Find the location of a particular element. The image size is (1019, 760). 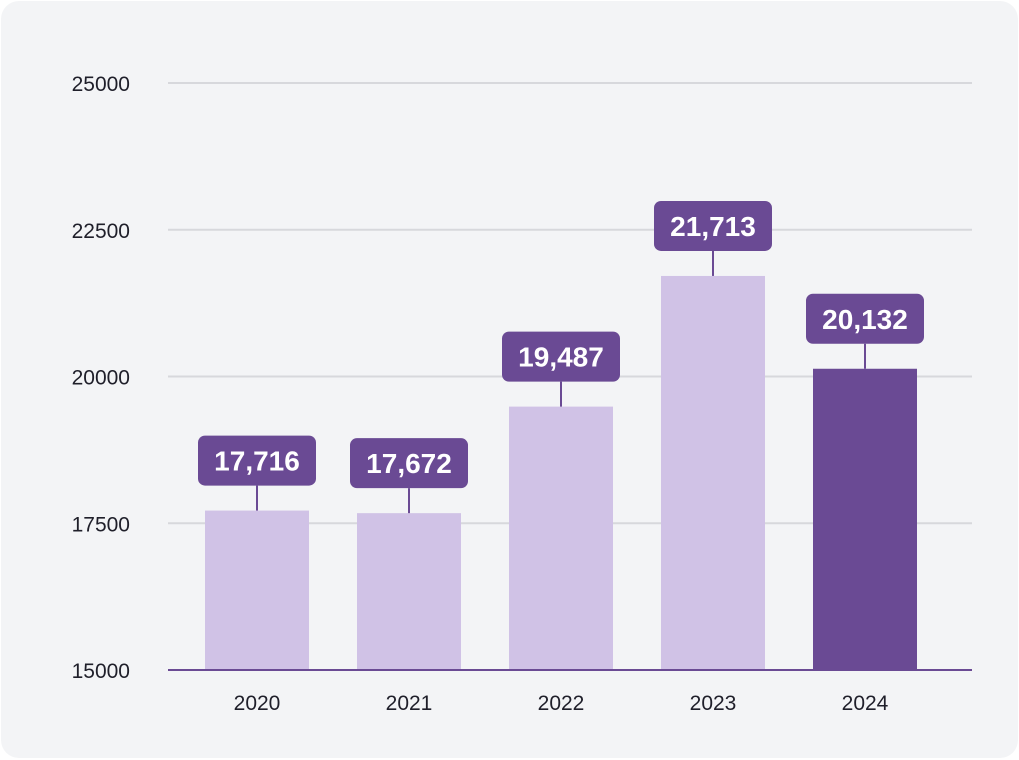

bar-2023 is located at coordinates (713, 472).